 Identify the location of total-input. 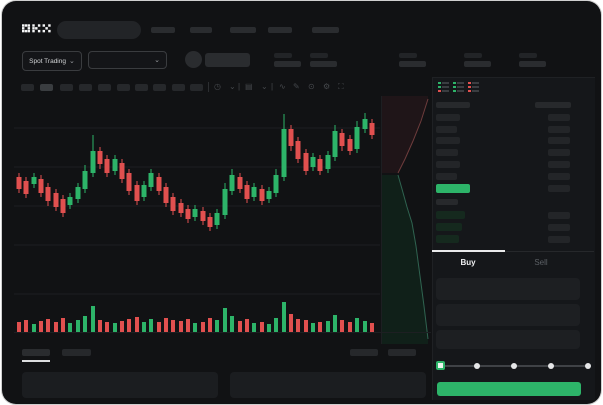
(508, 339).